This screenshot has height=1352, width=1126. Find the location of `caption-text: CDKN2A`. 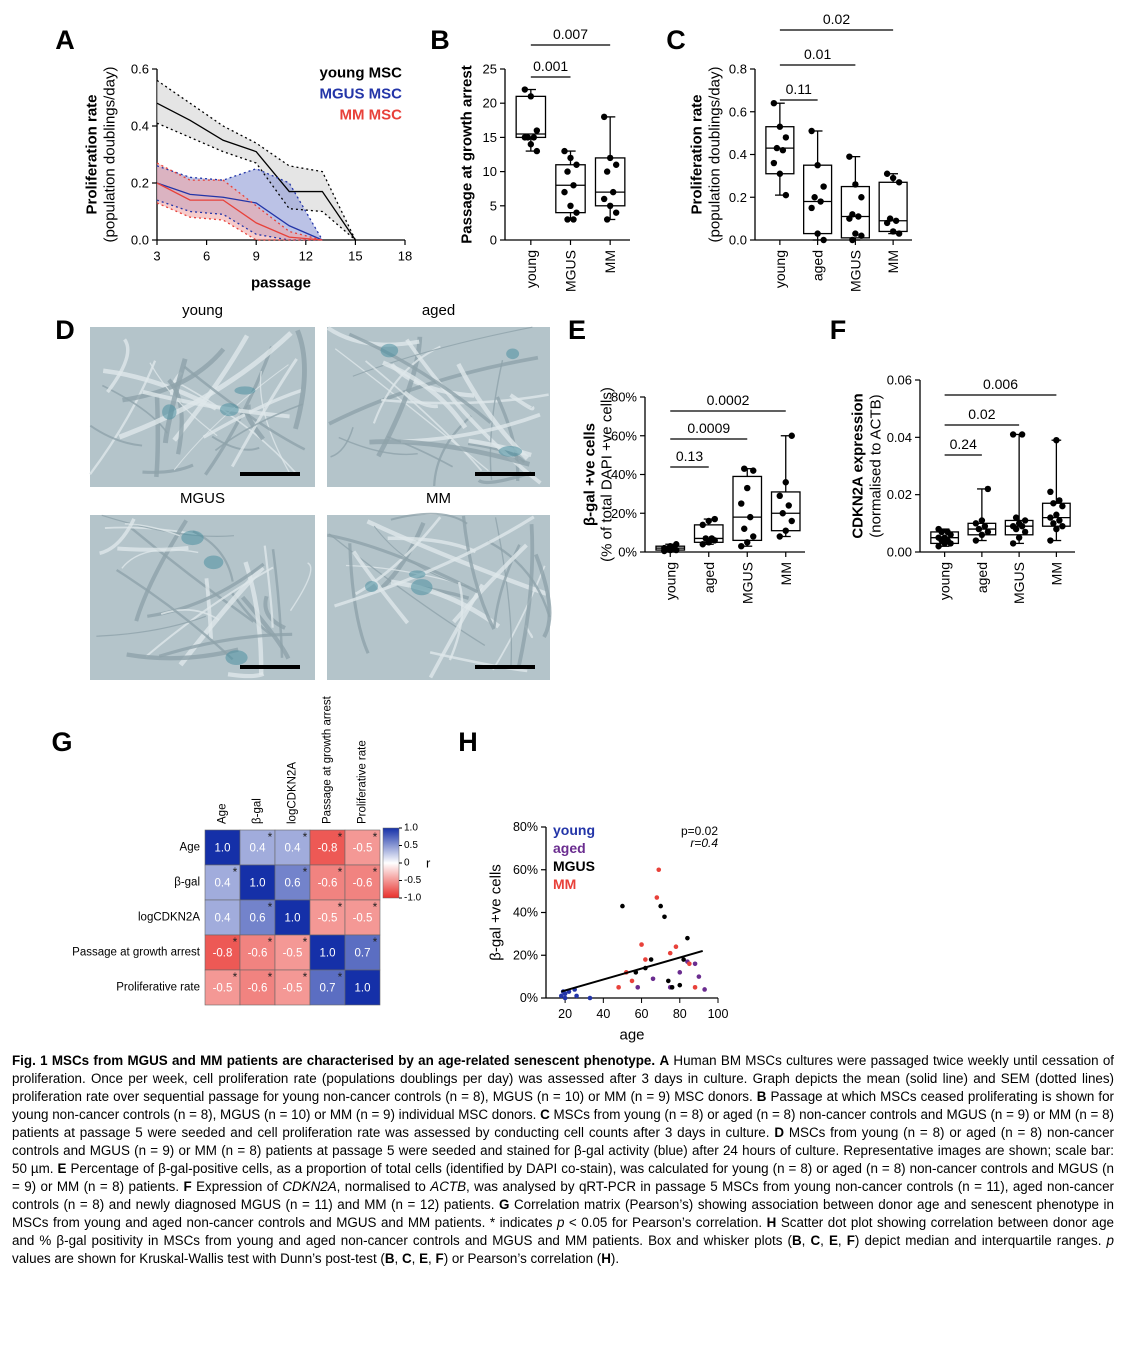

caption-text: CDKN2A is located at coordinates (309, 1186).